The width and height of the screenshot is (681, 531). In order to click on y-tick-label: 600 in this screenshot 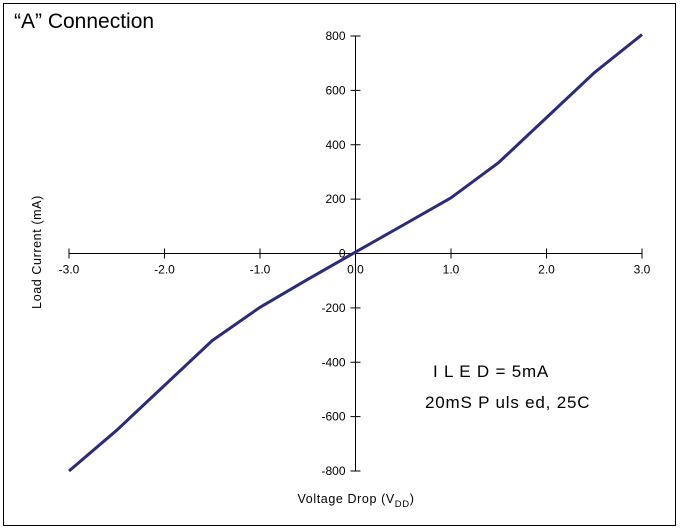, I will do `click(335, 90)`.